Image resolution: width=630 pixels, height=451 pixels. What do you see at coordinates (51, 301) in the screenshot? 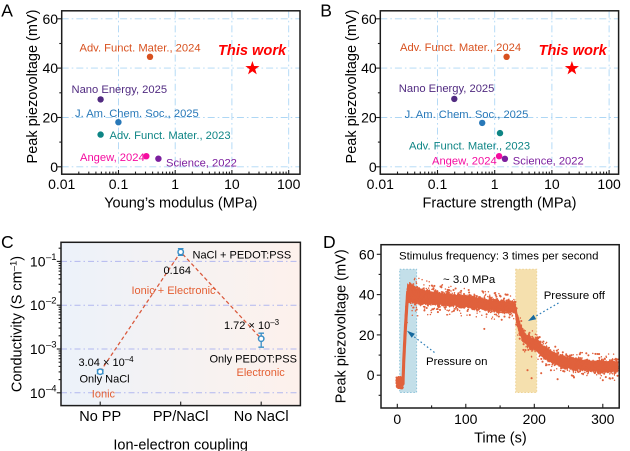
I see `svg-text: –2` at bounding box center [51, 301].